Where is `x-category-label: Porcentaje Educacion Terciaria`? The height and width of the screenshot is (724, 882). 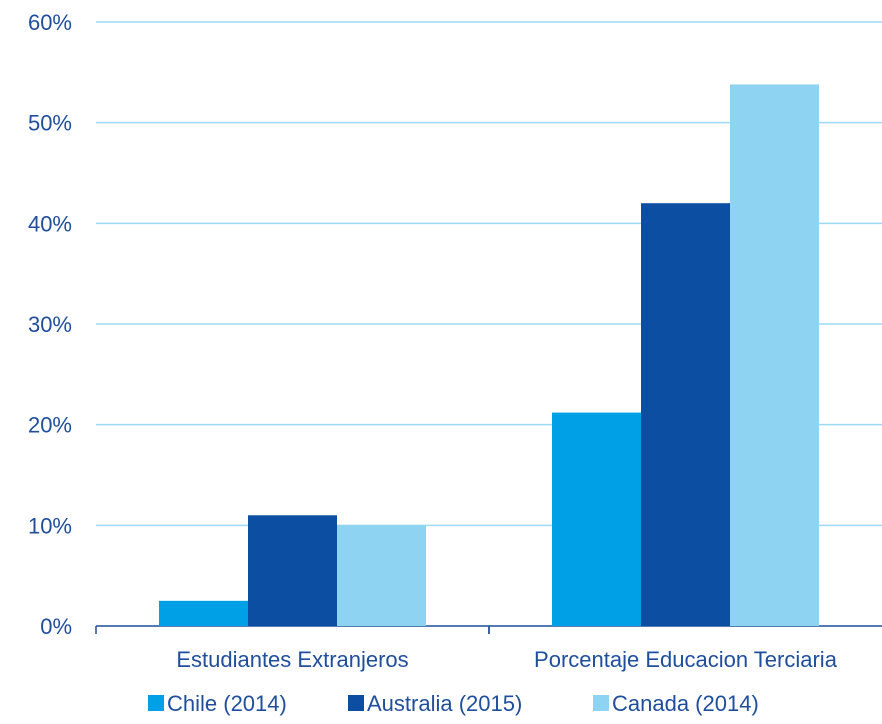
x-category-label: Porcentaje Educacion Terciaria is located at coordinates (686, 659).